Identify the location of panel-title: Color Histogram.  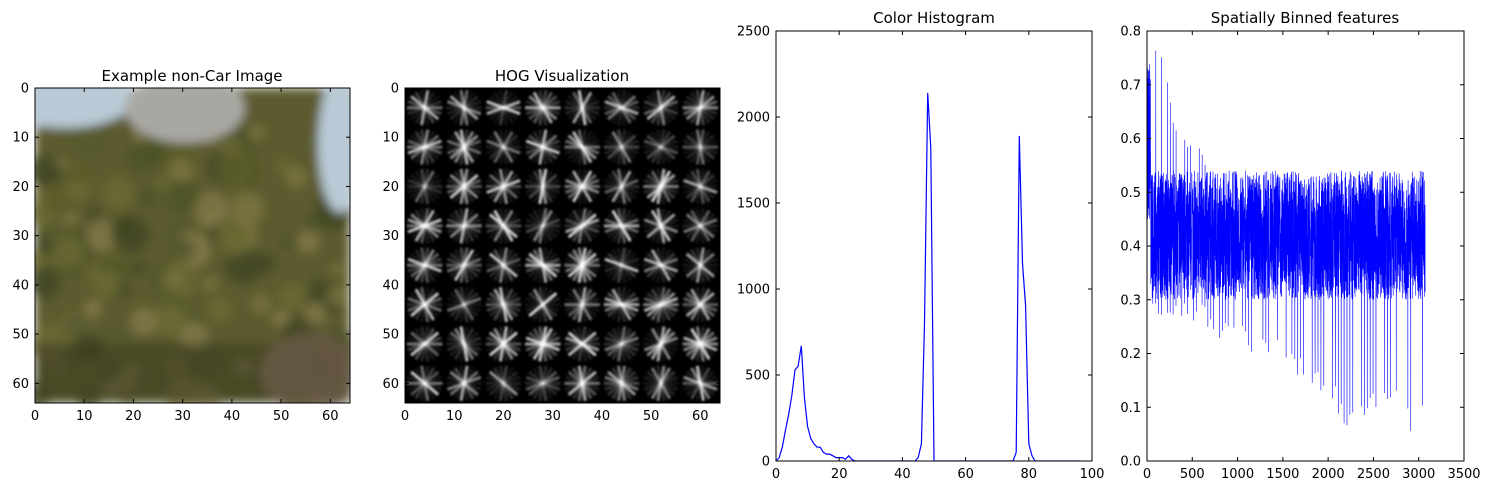
(934, 18).